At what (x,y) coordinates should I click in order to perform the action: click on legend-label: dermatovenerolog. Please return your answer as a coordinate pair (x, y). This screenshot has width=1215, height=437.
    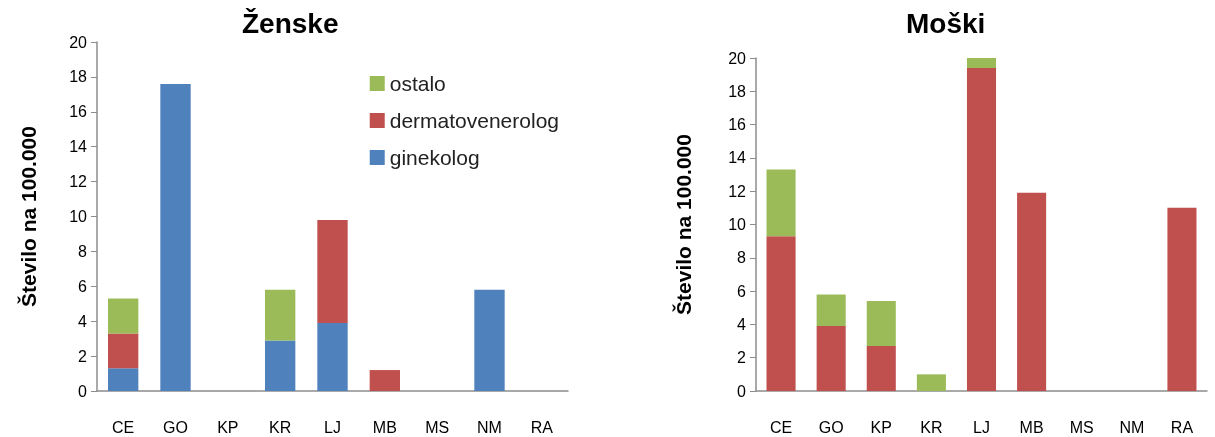
    Looking at the image, I should click on (474, 120).